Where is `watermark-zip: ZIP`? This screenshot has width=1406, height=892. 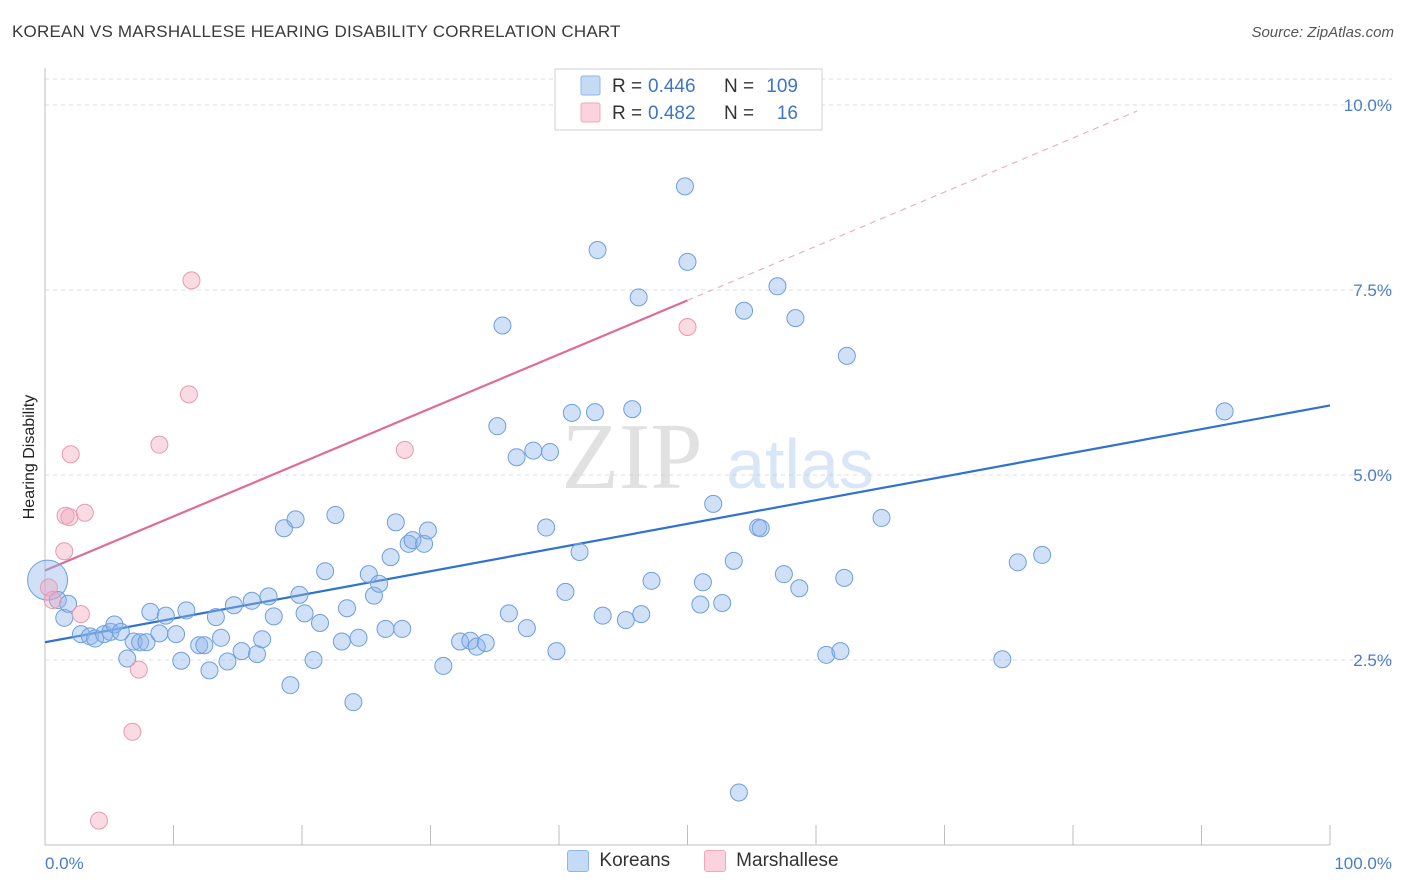
watermark-zip: ZIP is located at coordinates (632, 457).